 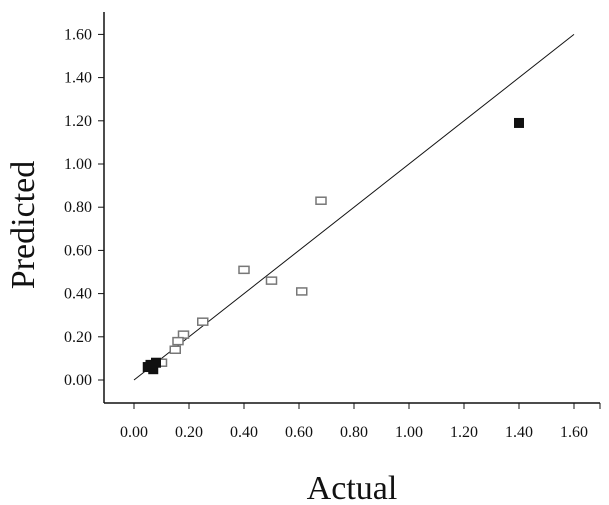 I want to click on y-tick-label: 0.20, so click(x=78, y=337).